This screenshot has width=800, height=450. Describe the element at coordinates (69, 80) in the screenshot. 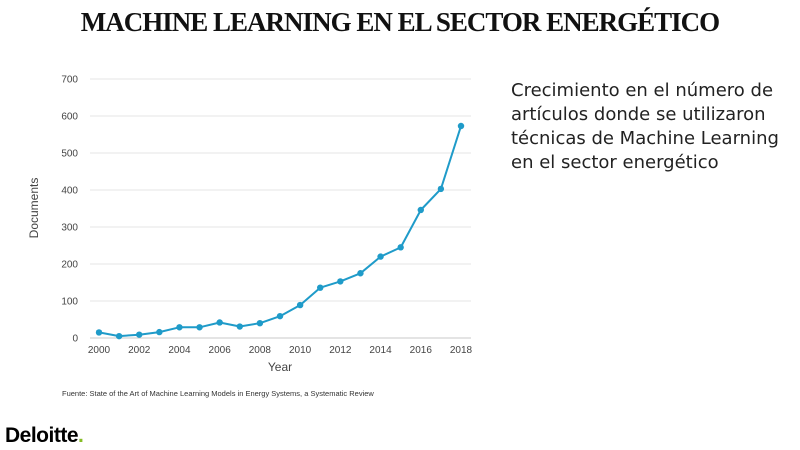

I see `y-tick-label: 700` at that location.